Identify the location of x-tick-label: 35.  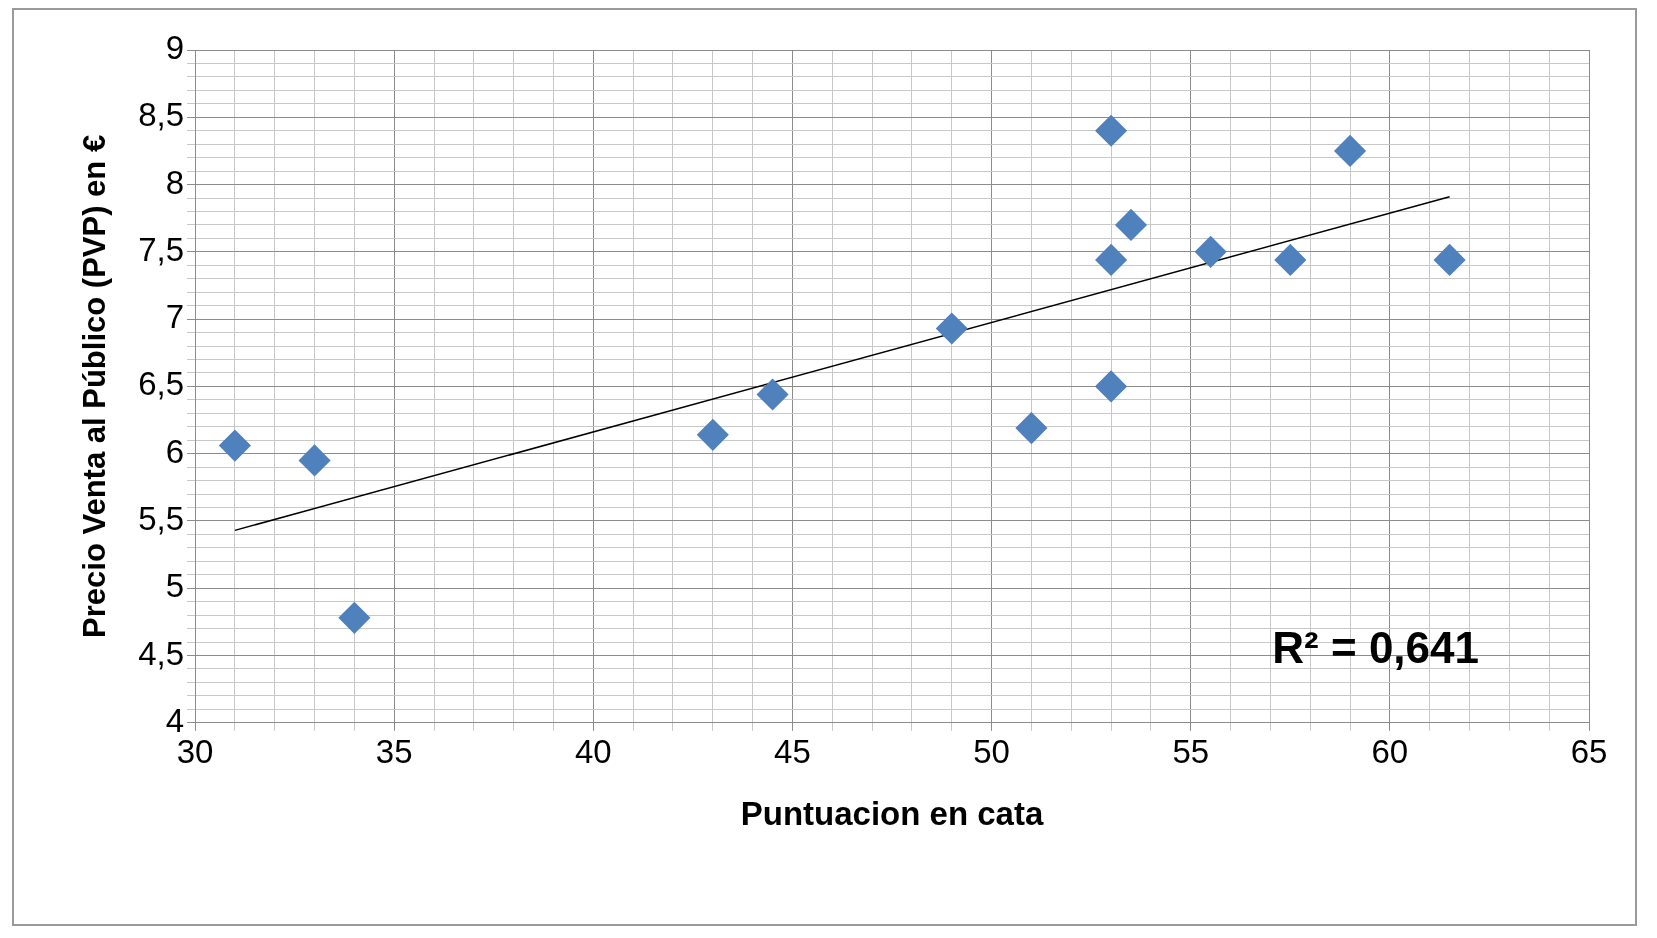
(394, 751).